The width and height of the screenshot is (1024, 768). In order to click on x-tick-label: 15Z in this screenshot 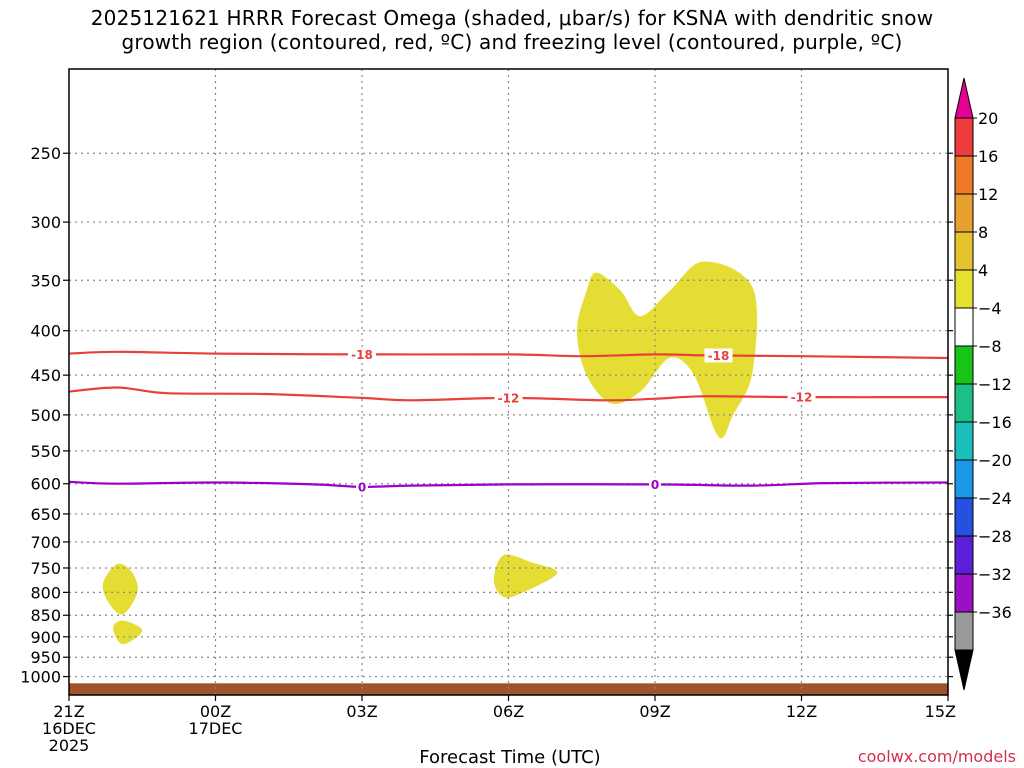, I will do `click(940, 711)`.